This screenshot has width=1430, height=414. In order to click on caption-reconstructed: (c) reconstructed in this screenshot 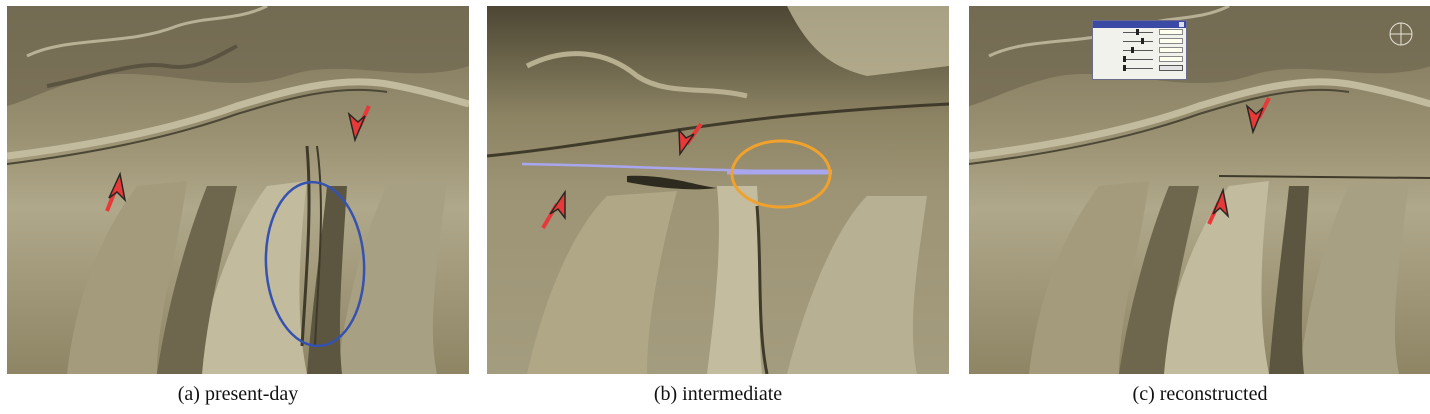, I will do `click(1200, 394)`.